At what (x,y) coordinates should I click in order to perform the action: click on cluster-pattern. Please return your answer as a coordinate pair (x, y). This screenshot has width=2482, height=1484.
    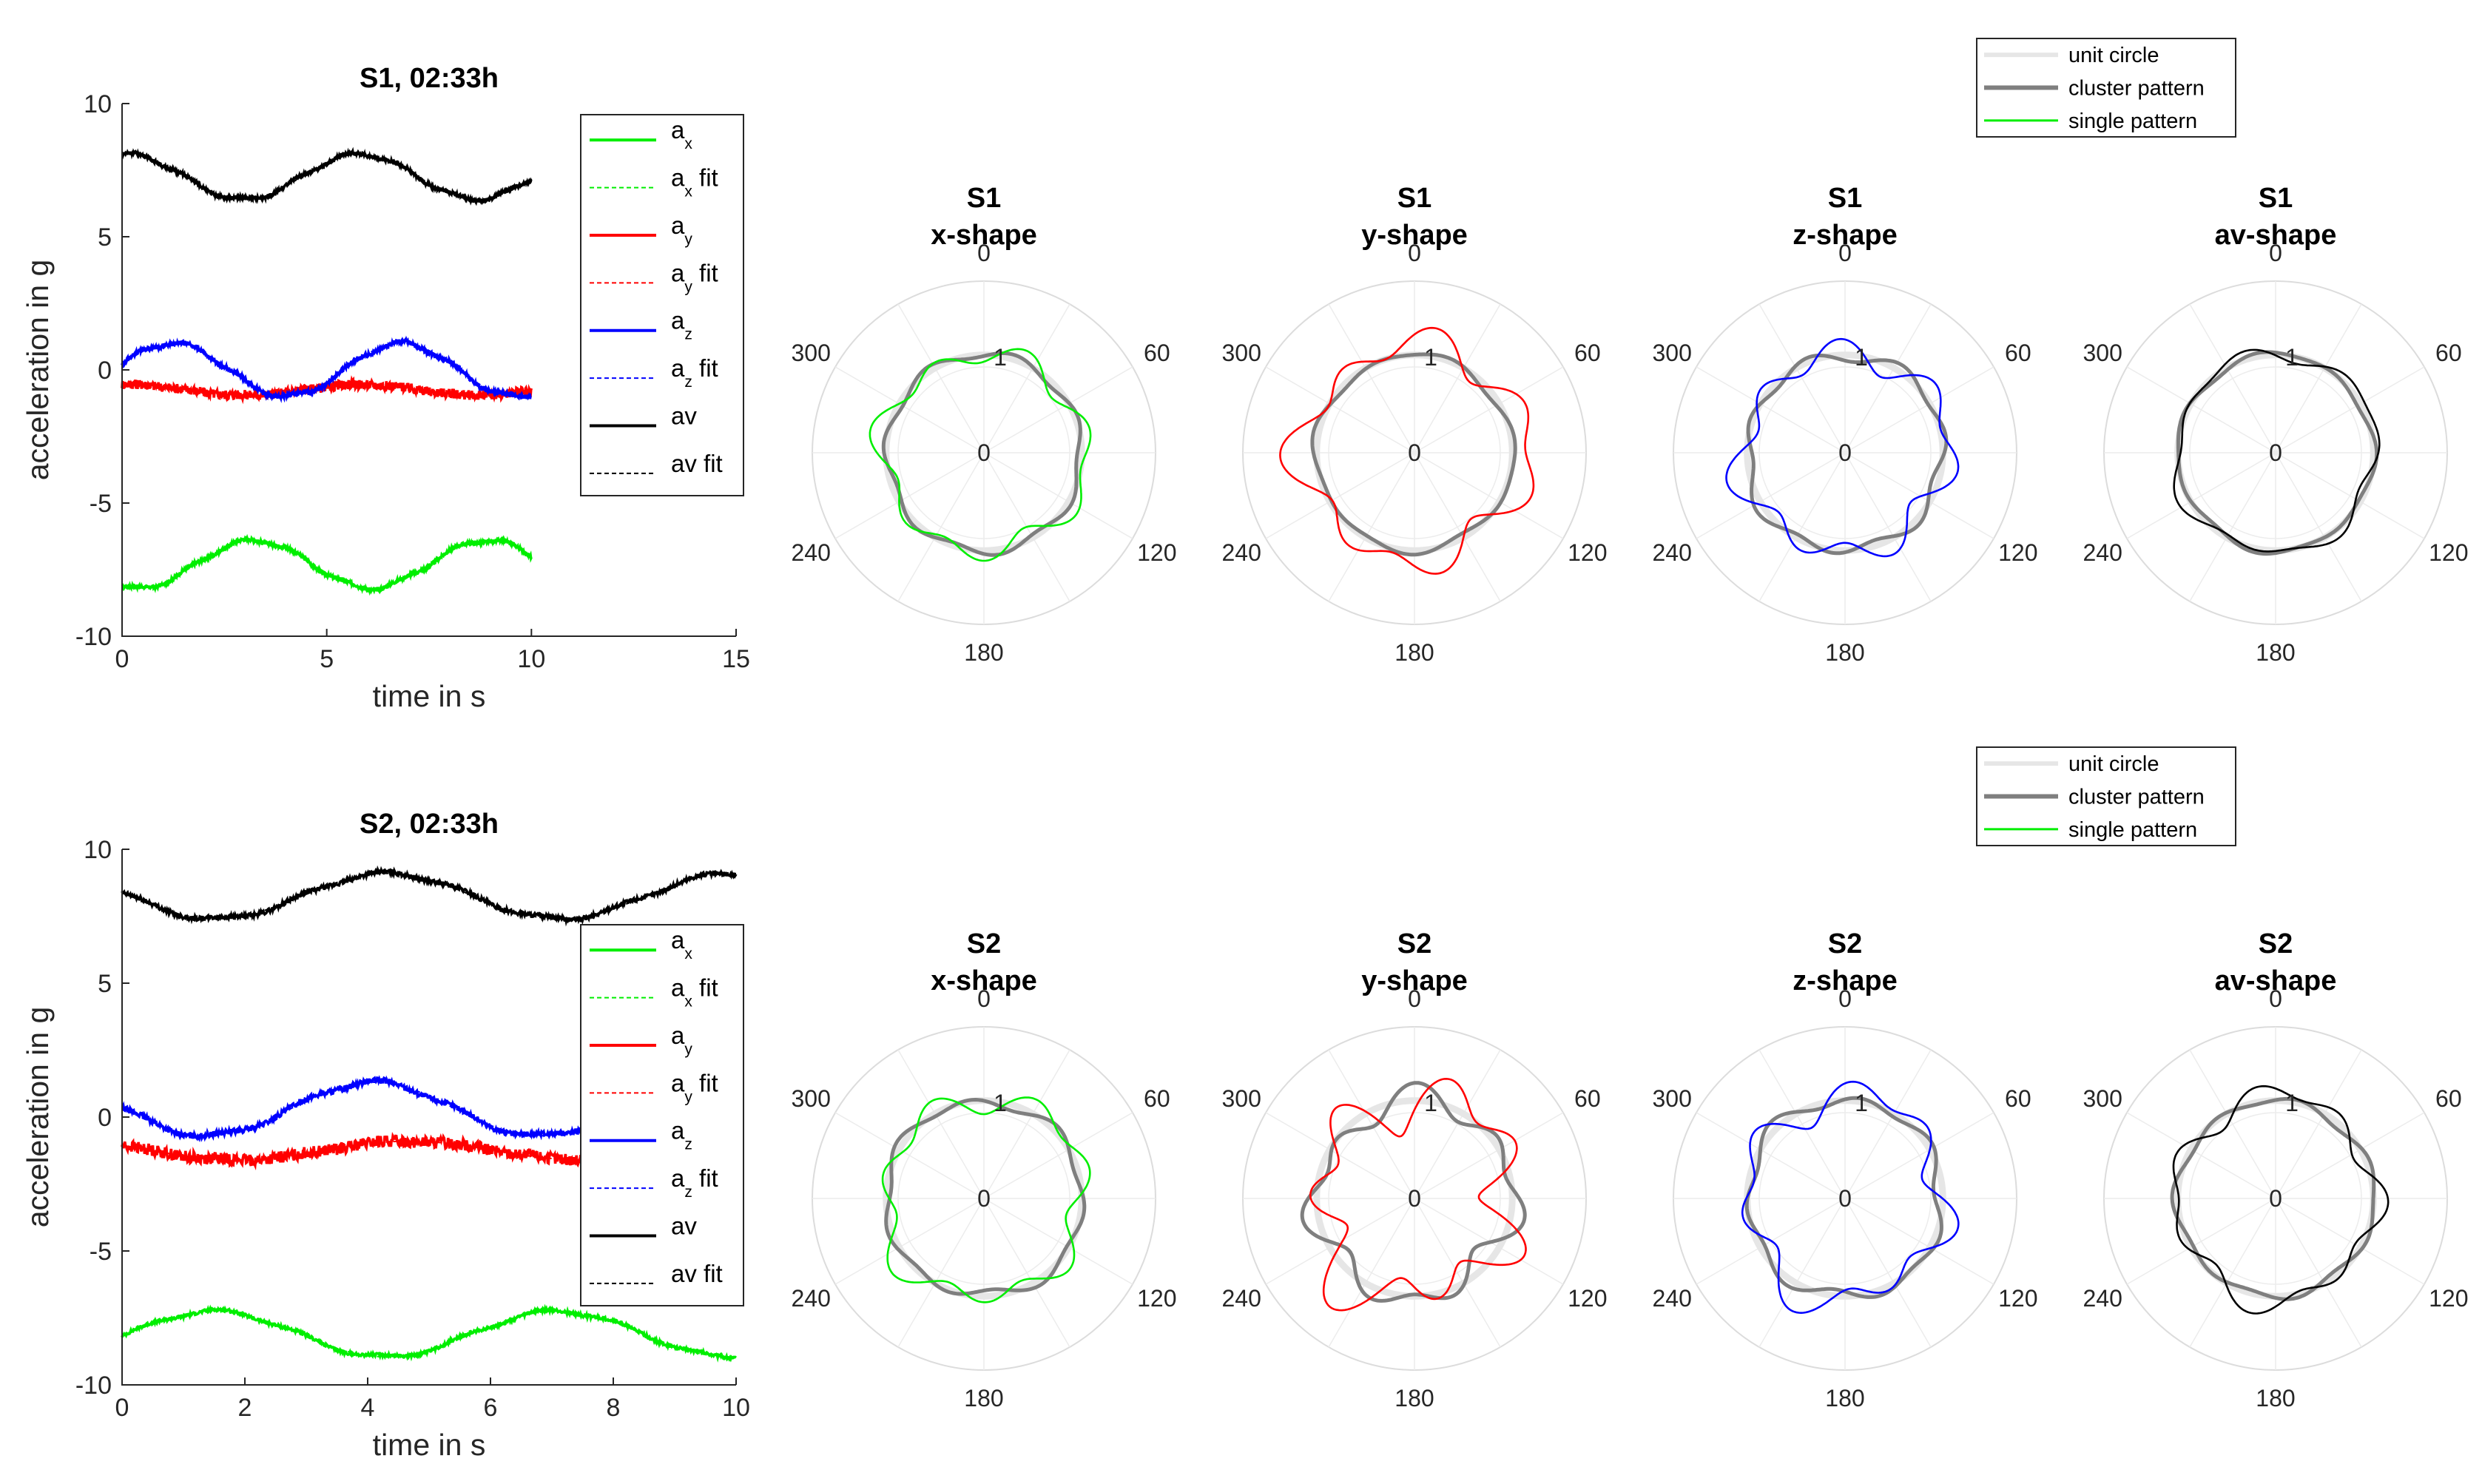
    Looking at the image, I should click on (1844, 1197).